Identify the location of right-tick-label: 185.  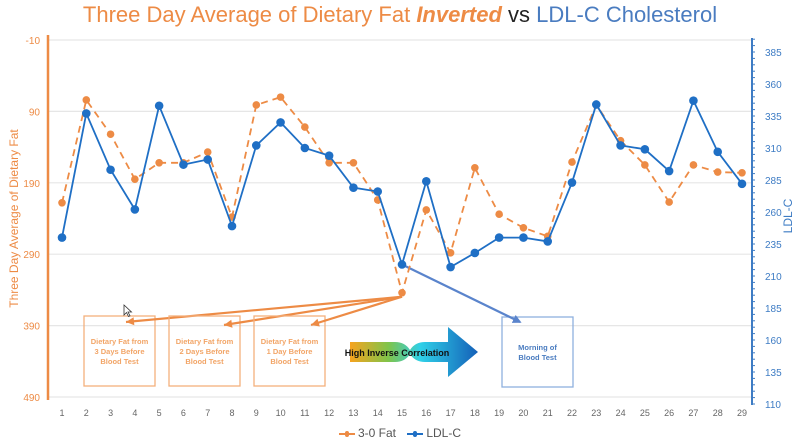
(773, 309).